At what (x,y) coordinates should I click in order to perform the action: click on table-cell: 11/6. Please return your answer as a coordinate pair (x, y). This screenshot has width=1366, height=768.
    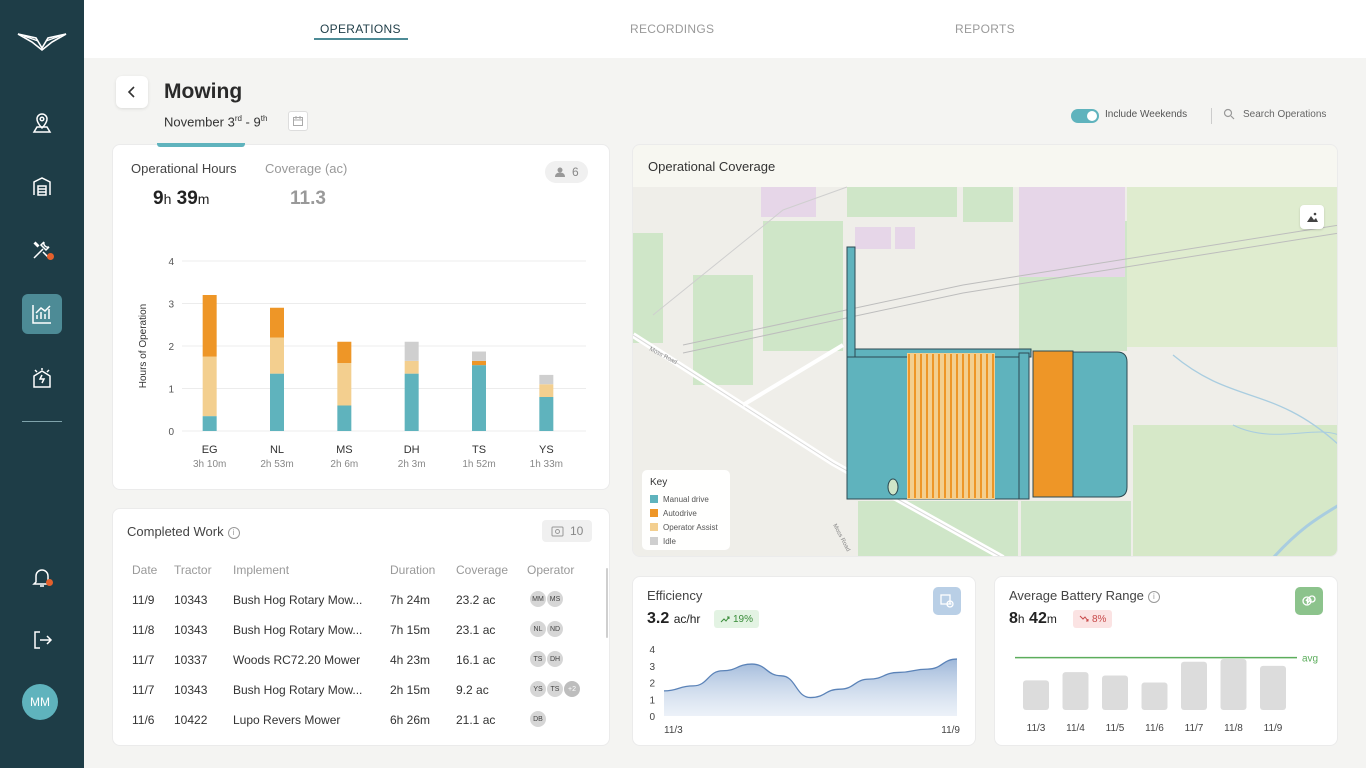
    Looking at the image, I should click on (143, 720).